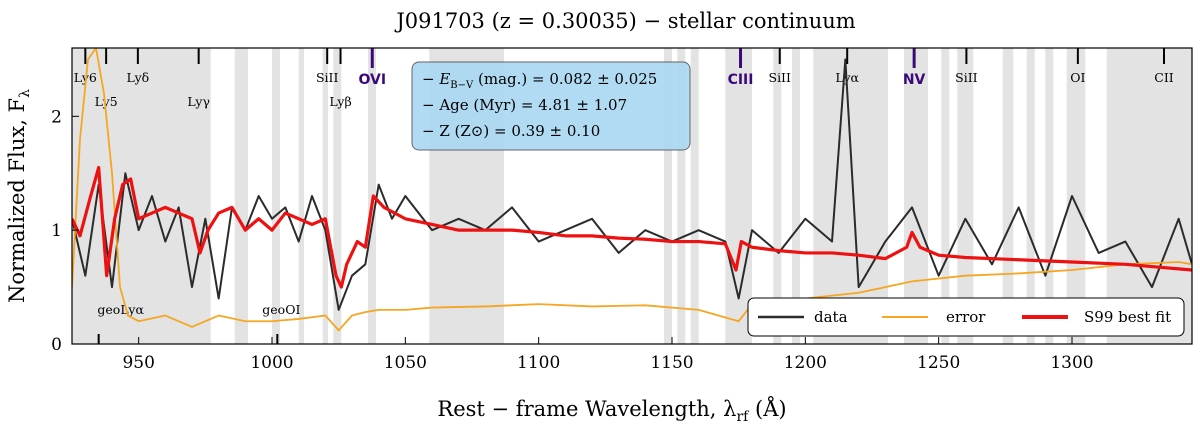  I want to click on line-marker-label-12: OI, so click(1077, 77).